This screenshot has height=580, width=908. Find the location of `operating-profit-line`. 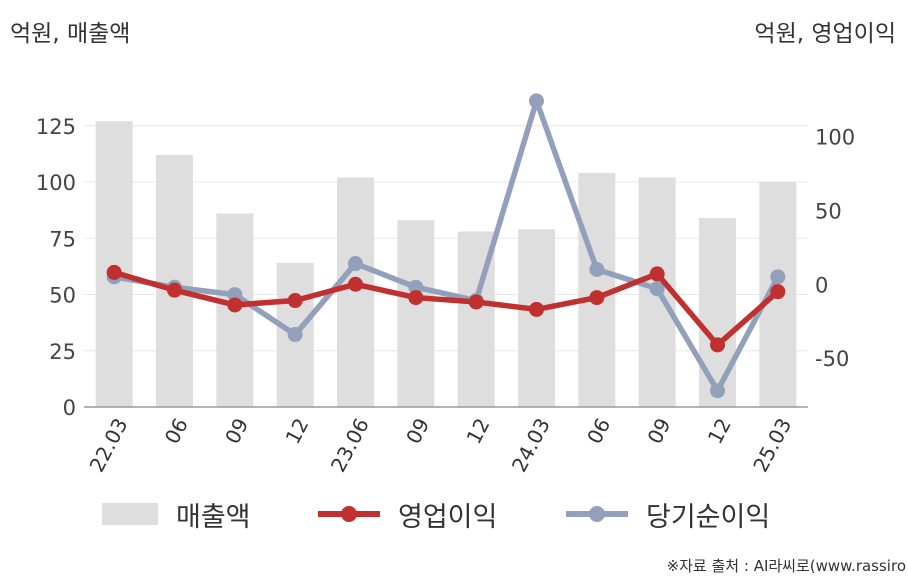

operating-profit-line is located at coordinates (446, 308).